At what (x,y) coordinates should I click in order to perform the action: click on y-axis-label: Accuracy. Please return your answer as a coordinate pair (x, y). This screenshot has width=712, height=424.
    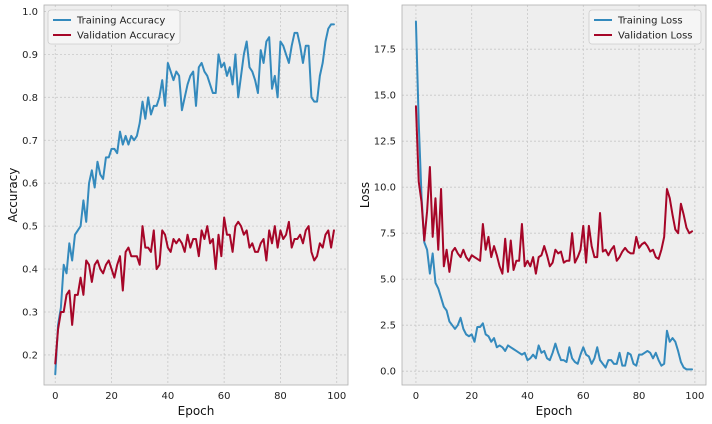
    Looking at the image, I should click on (13, 195).